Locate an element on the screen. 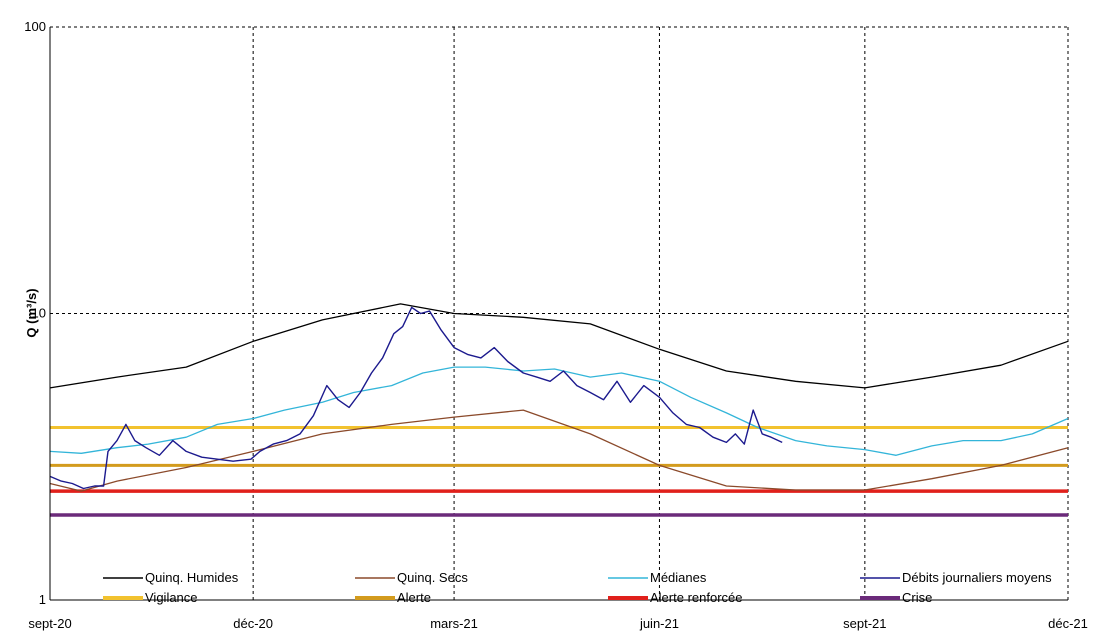 The width and height of the screenshot is (1100, 635). x-tick-label: déc-20 is located at coordinates (253, 623).